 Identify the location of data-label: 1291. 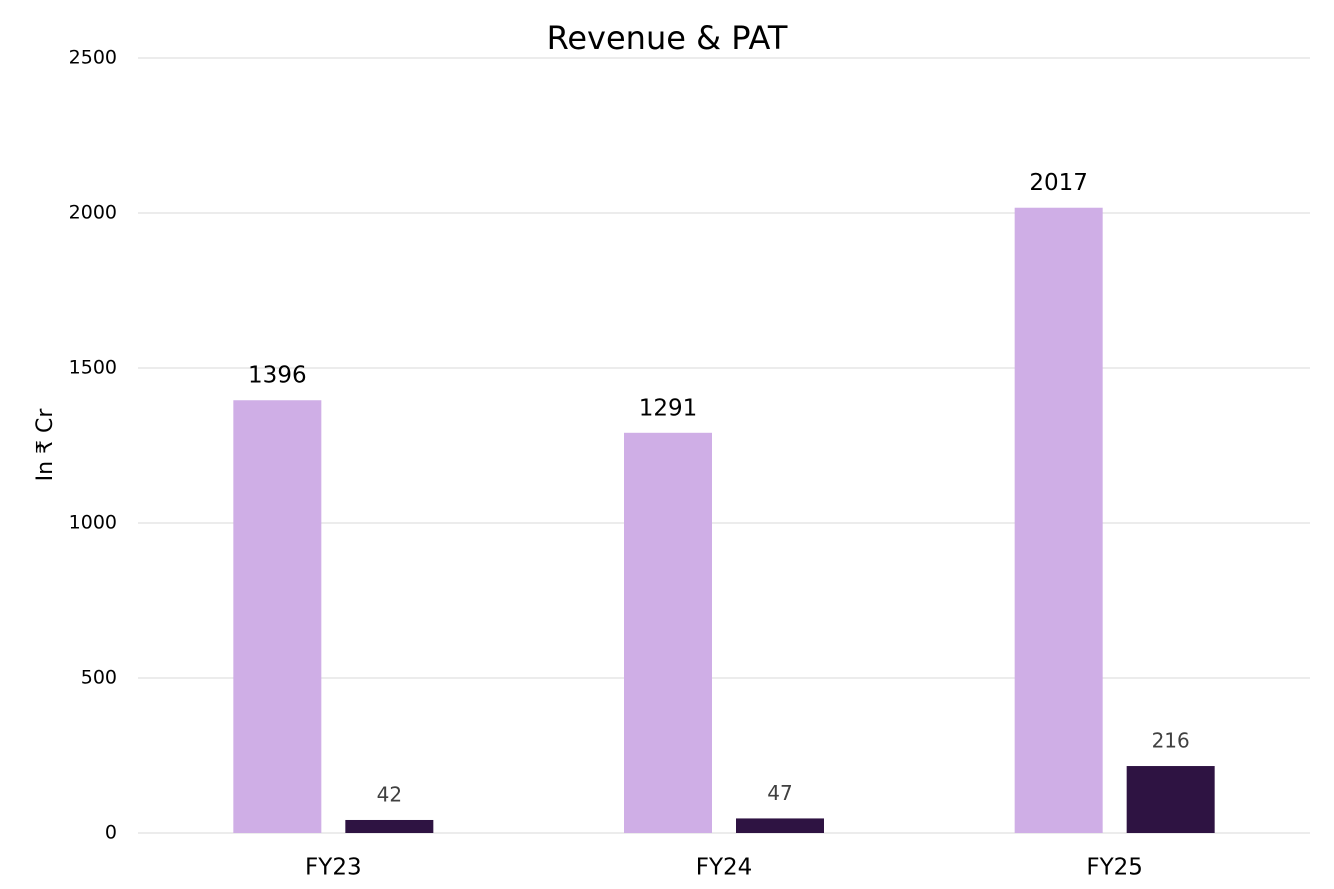
(668, 408).